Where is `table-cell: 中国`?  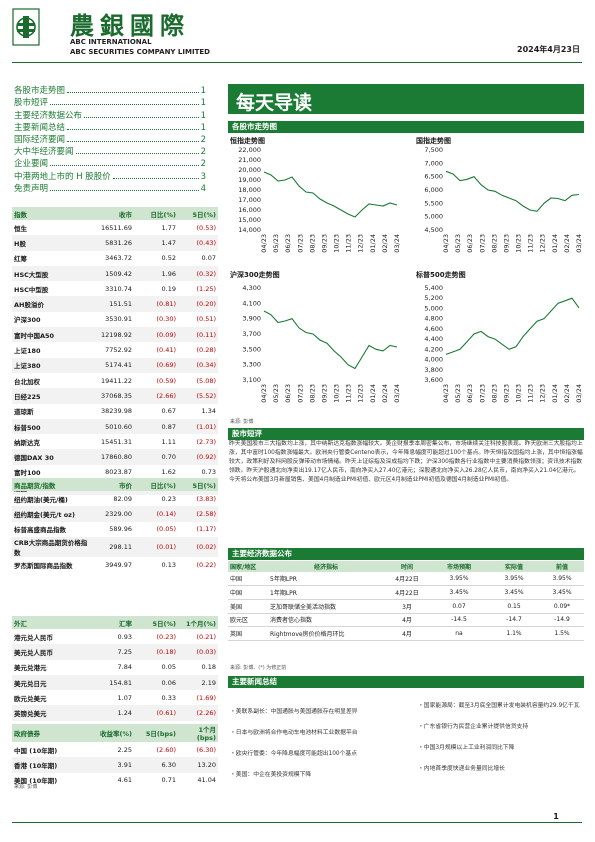
table-cell: 中国 is located at coordinates (248, 592).